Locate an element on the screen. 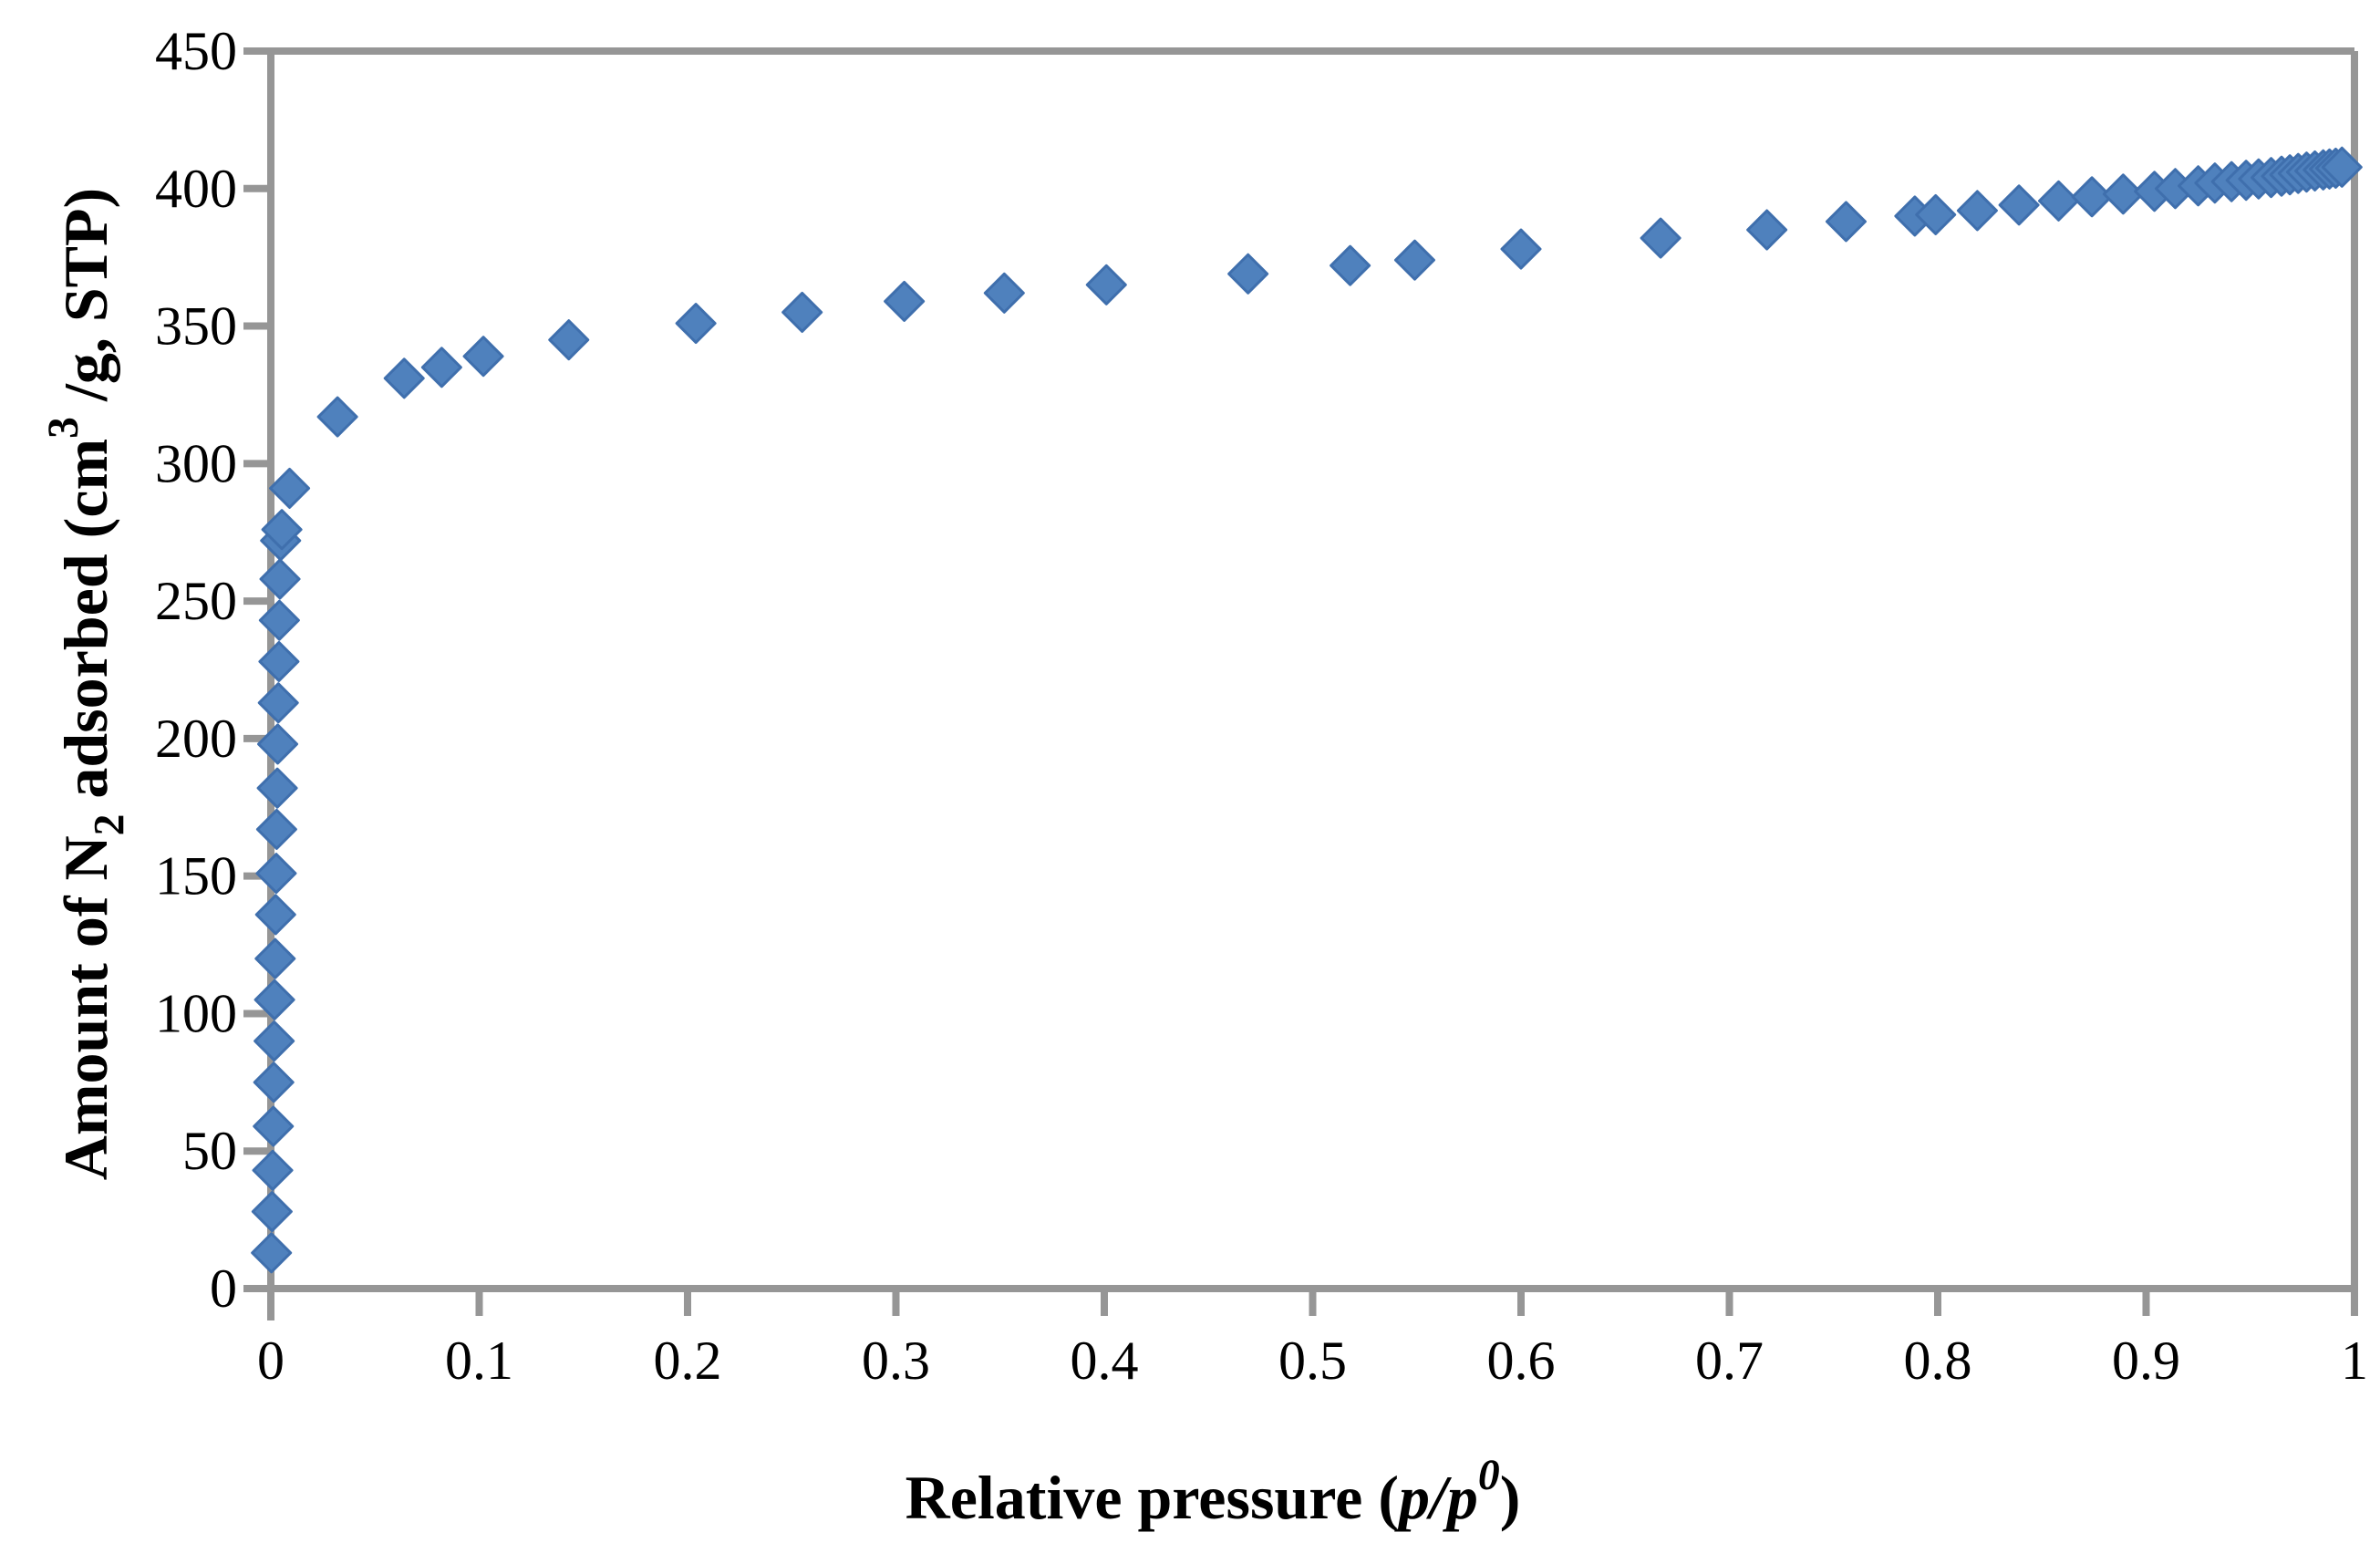 Image resolution: width=2380 pixels, height=1543 pixels. y-tick-label: 50 is located at coordinates (210, 1151).